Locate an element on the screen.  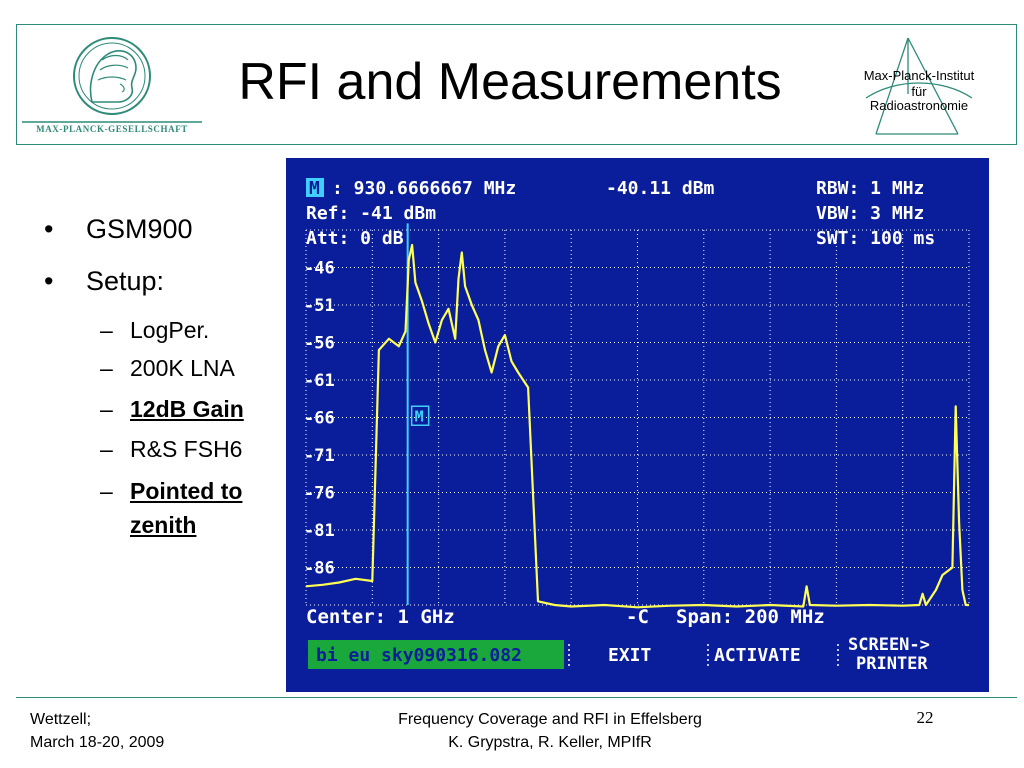
marker-symbol-box is located at coordinates (315, 187).